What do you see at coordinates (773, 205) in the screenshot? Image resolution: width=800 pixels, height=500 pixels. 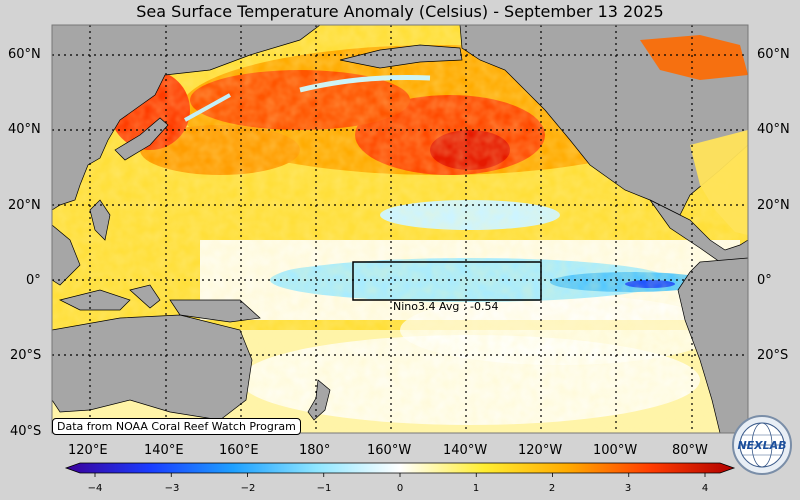 I see `lat-label-right-20n: 20°N` at bounding box center [773, 205].